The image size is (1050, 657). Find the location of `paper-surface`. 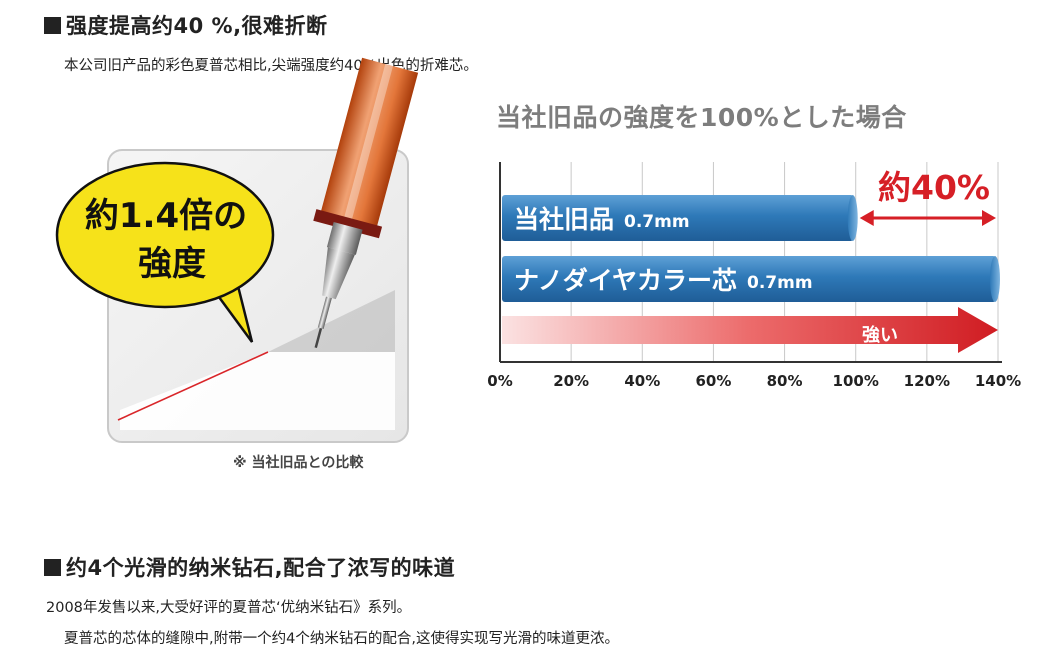

paper-surface is located at coordinates (257, 391).